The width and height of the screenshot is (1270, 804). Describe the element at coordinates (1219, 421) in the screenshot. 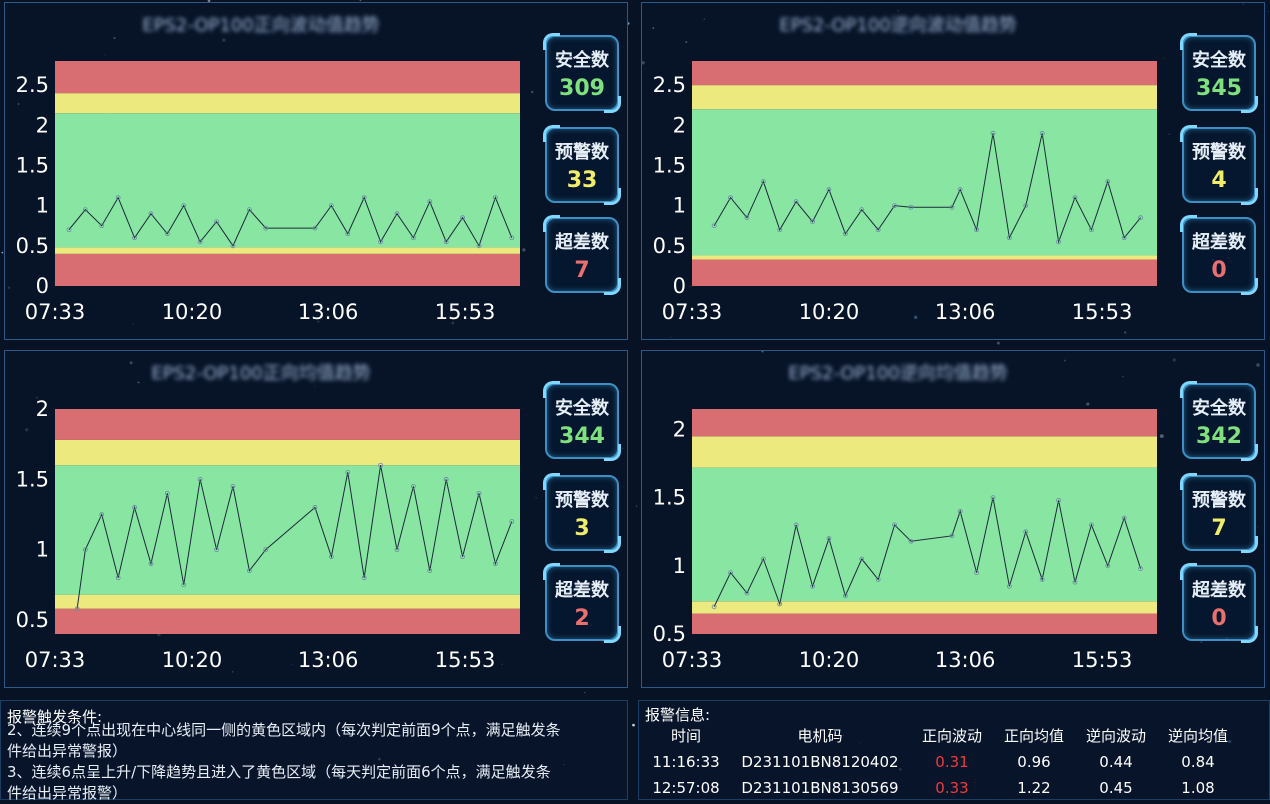

I see `safe-count-box: 安全数 342` at that location.